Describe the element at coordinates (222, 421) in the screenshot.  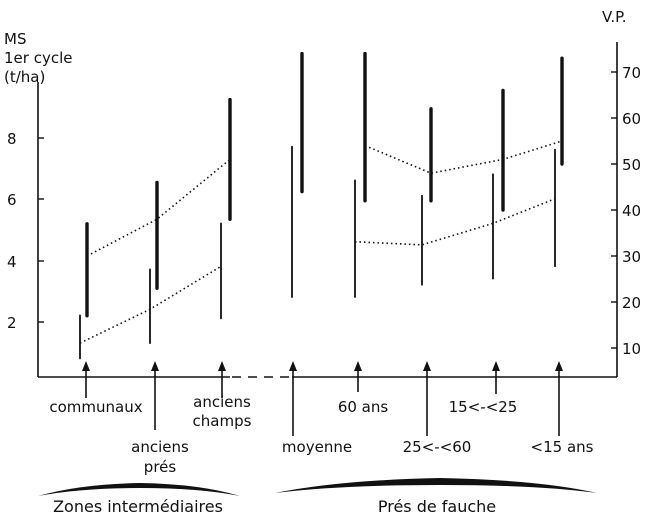
I see `label-anciens-champs-line-2: champs` at that location.